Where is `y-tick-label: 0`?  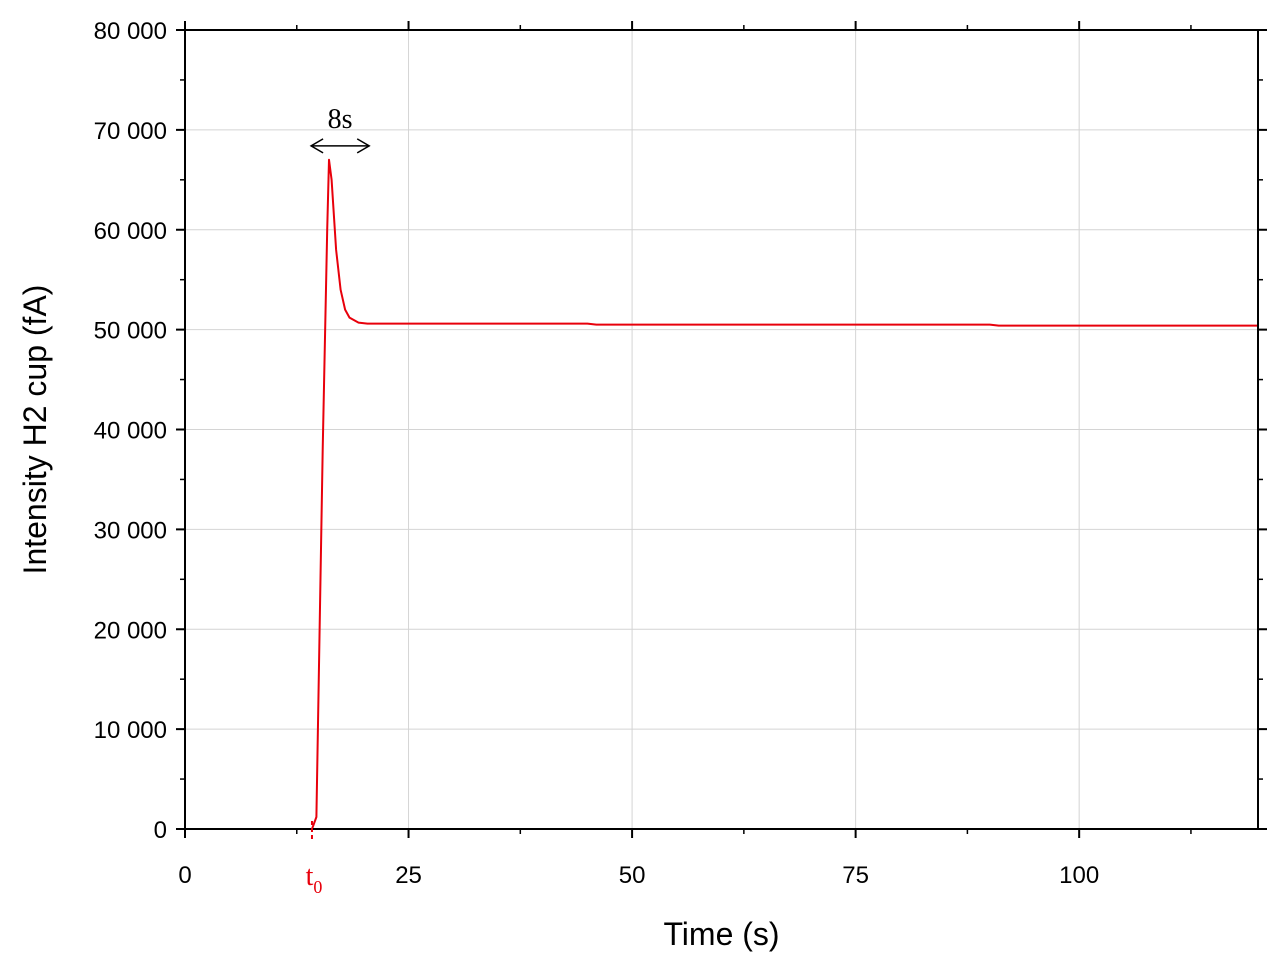
y-tick-label: 0 is located at coordinates (160, 830).